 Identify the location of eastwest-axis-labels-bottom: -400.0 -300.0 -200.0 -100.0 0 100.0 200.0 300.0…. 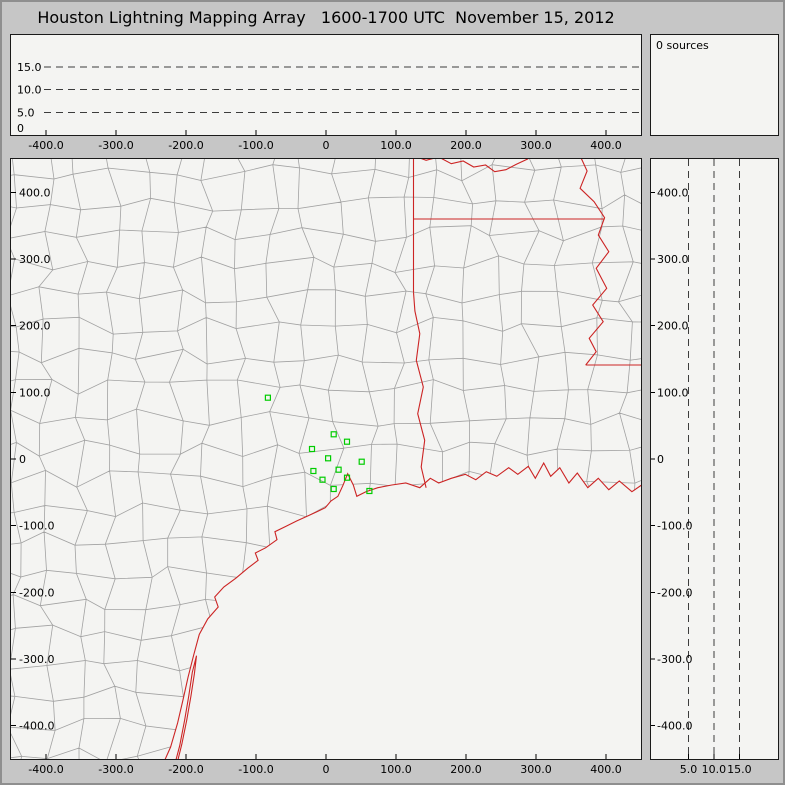
(326, 770).